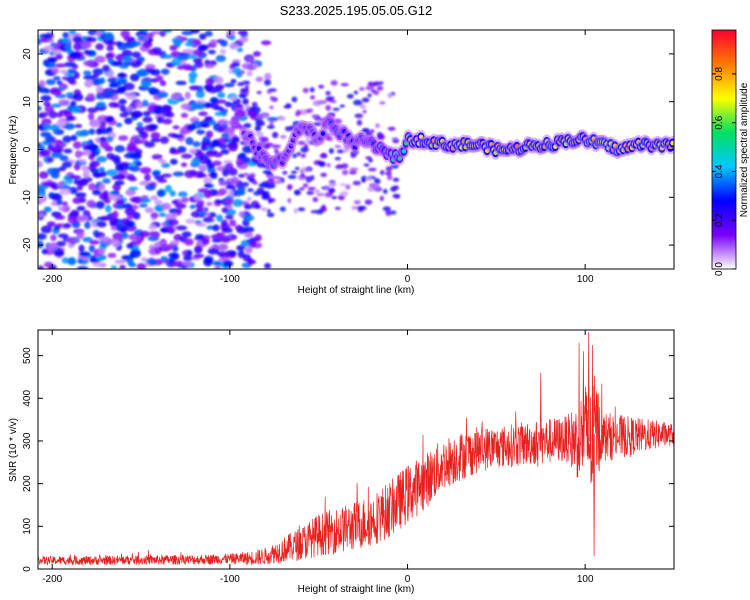 The height and width of the screenshot is (600, 750). What do you see at coordinates (52, 579) in the screenshot?
I see `x-tick-label: -200` at bounding box center [52, 579].